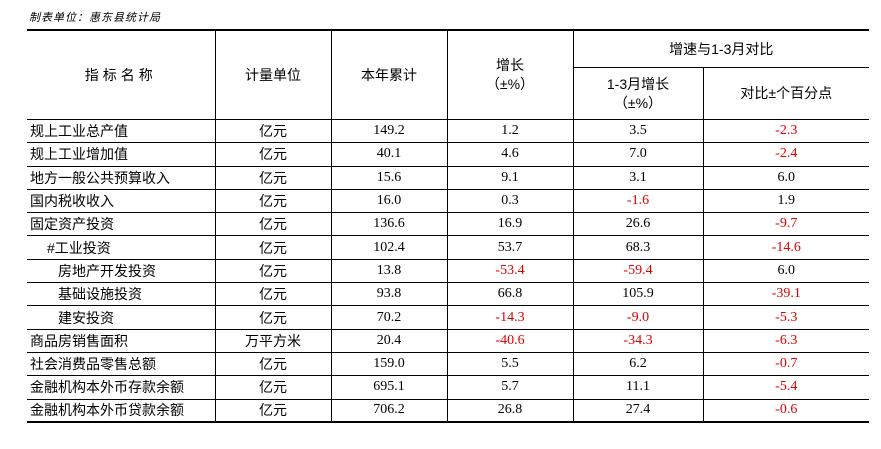  I want to click on table-row: 社会消费品零售总额 亿元 159.0 5.5 6.2 -0.7, so click(448, 364).